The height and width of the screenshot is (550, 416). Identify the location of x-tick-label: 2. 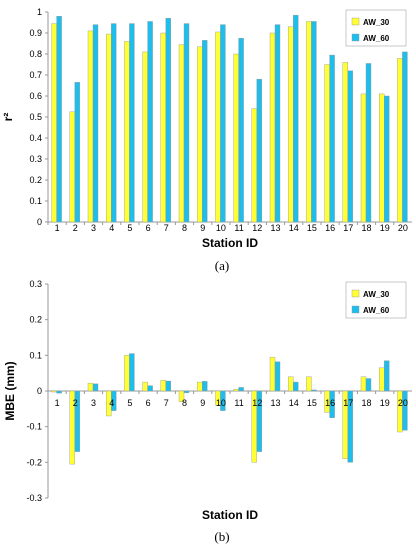
(75, 403).